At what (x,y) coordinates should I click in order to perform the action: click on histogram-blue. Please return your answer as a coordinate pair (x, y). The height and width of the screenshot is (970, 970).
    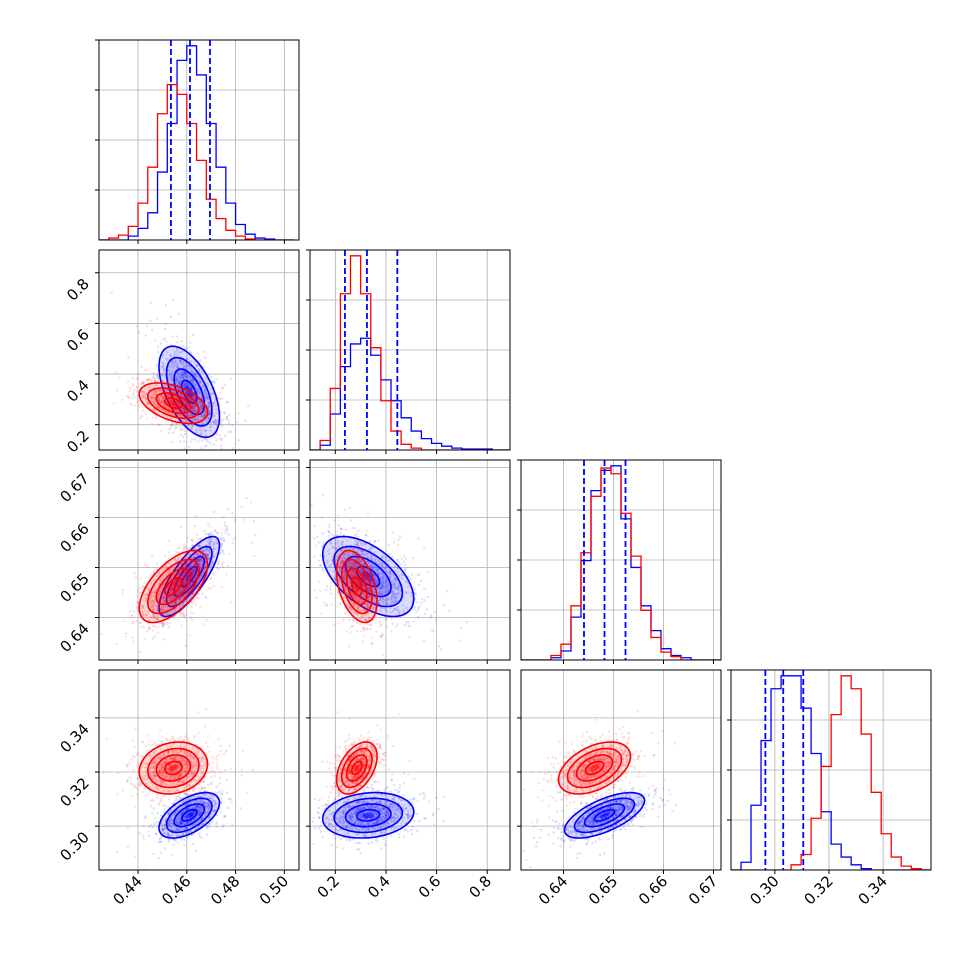
    Looking at the image, I should click on (197, 142).